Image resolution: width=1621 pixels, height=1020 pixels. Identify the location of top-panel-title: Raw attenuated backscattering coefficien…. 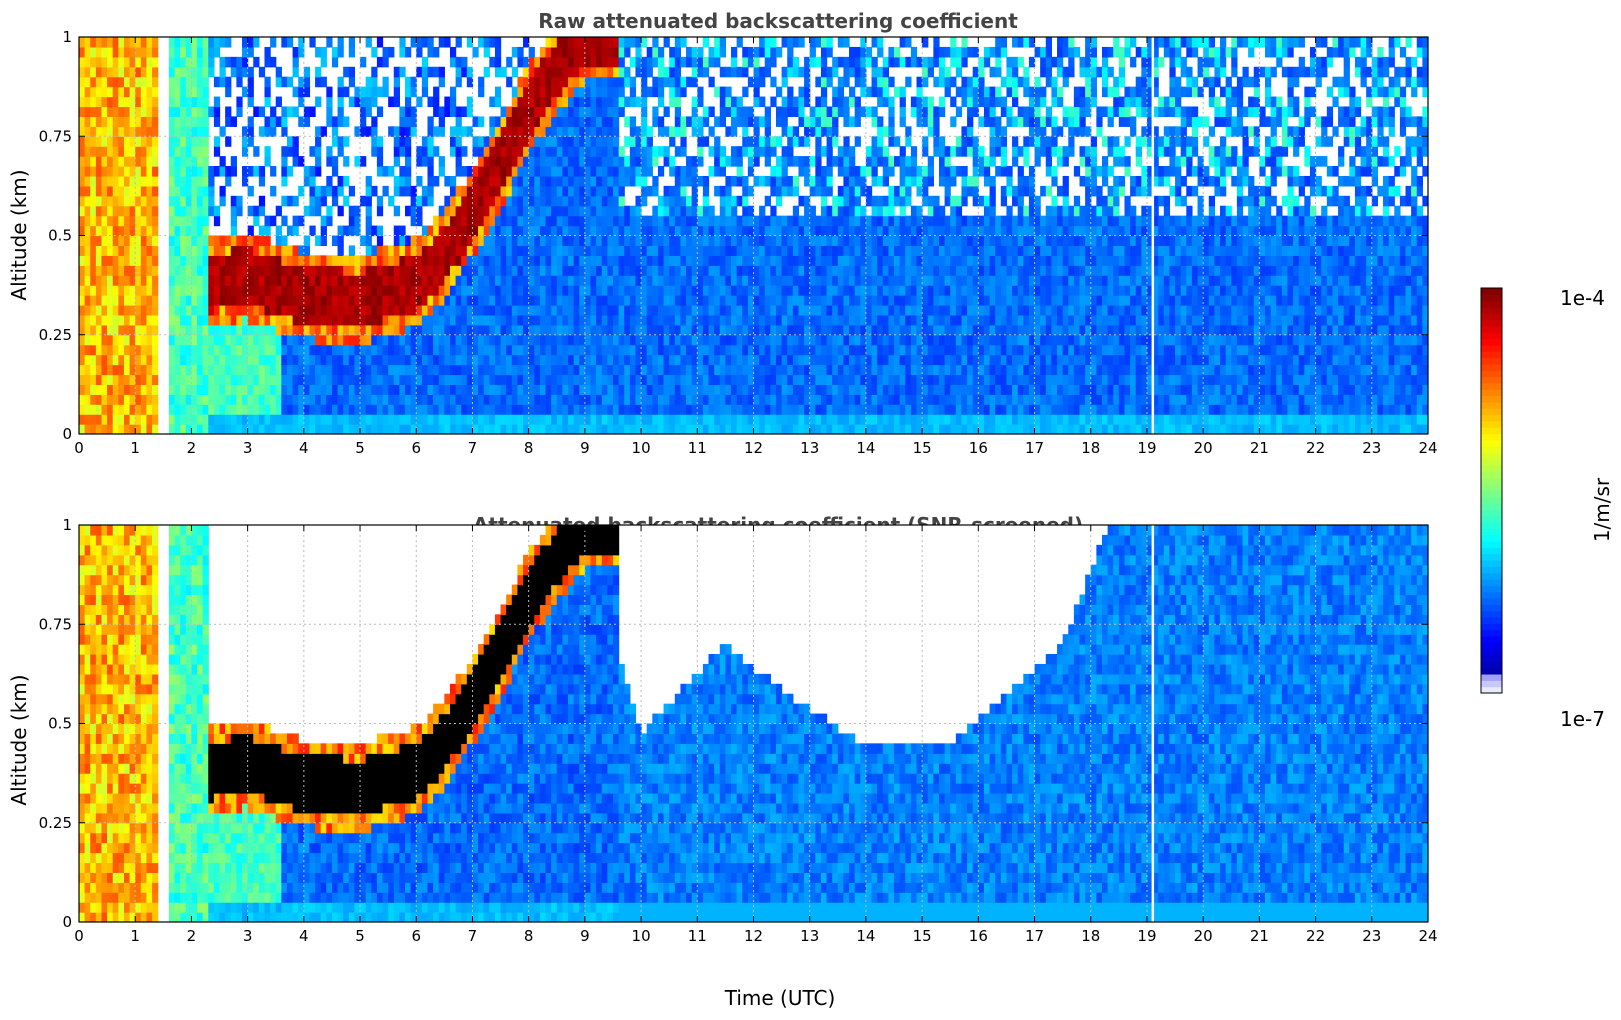
(778, 21).